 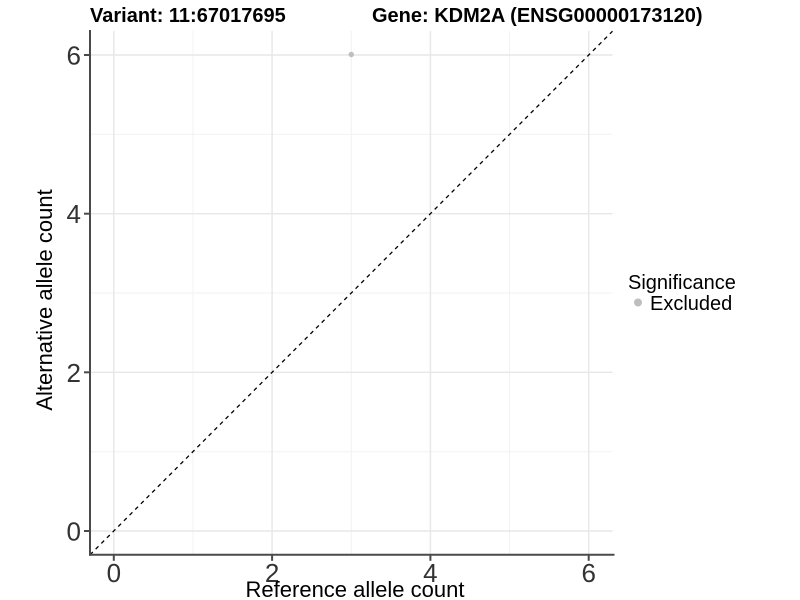 What do you see at coordinates (691, 304) in the screenshot?
I see `legend-item-label: Excluded` at bounding box center [691, 304].